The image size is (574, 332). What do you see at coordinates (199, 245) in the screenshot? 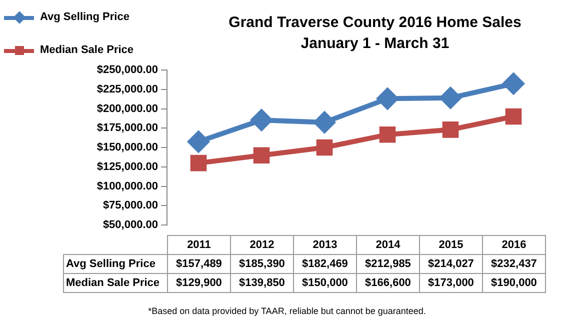
I see `x-tick-label: 2011` at bounding box center [199, 245].